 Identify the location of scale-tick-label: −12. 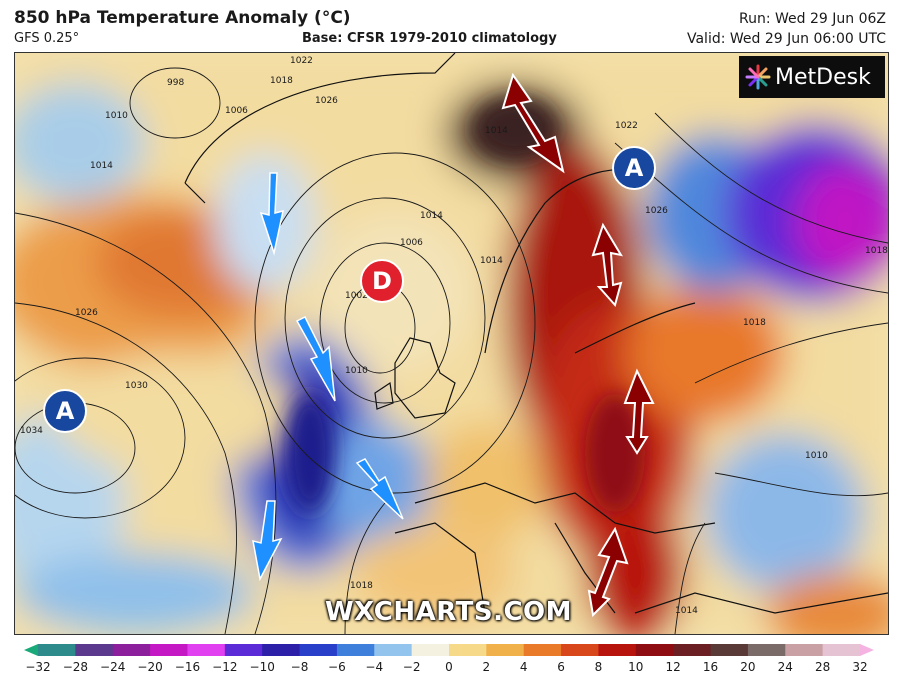
(225, 667).